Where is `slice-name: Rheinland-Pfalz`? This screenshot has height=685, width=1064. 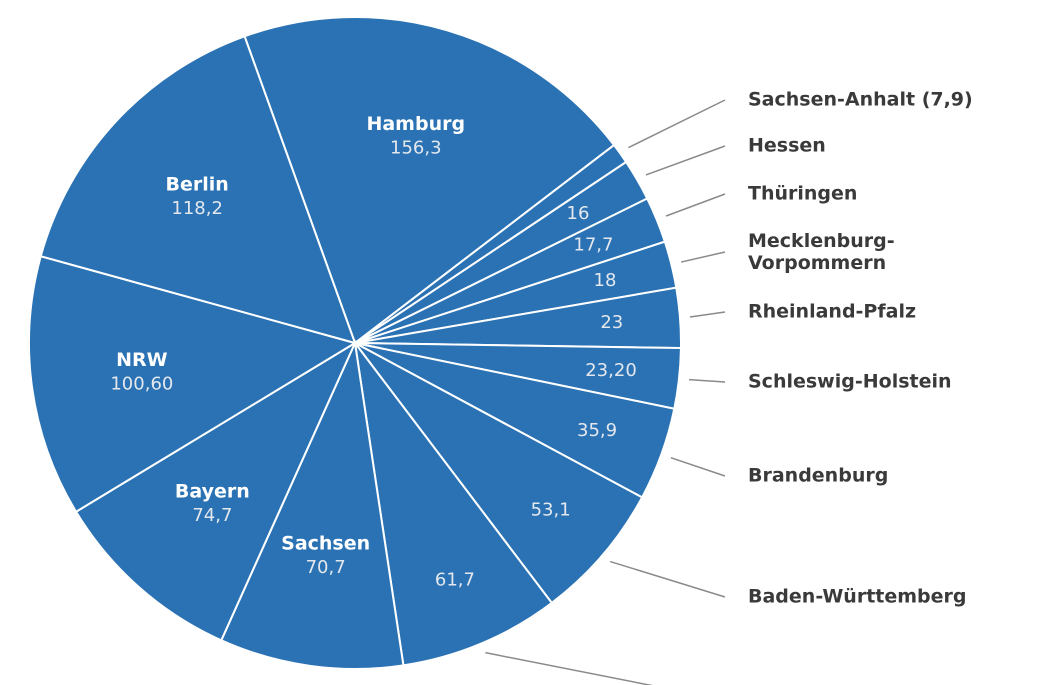 slice-name: Rheinland-Pfalz is located at coordinates (832, 312).